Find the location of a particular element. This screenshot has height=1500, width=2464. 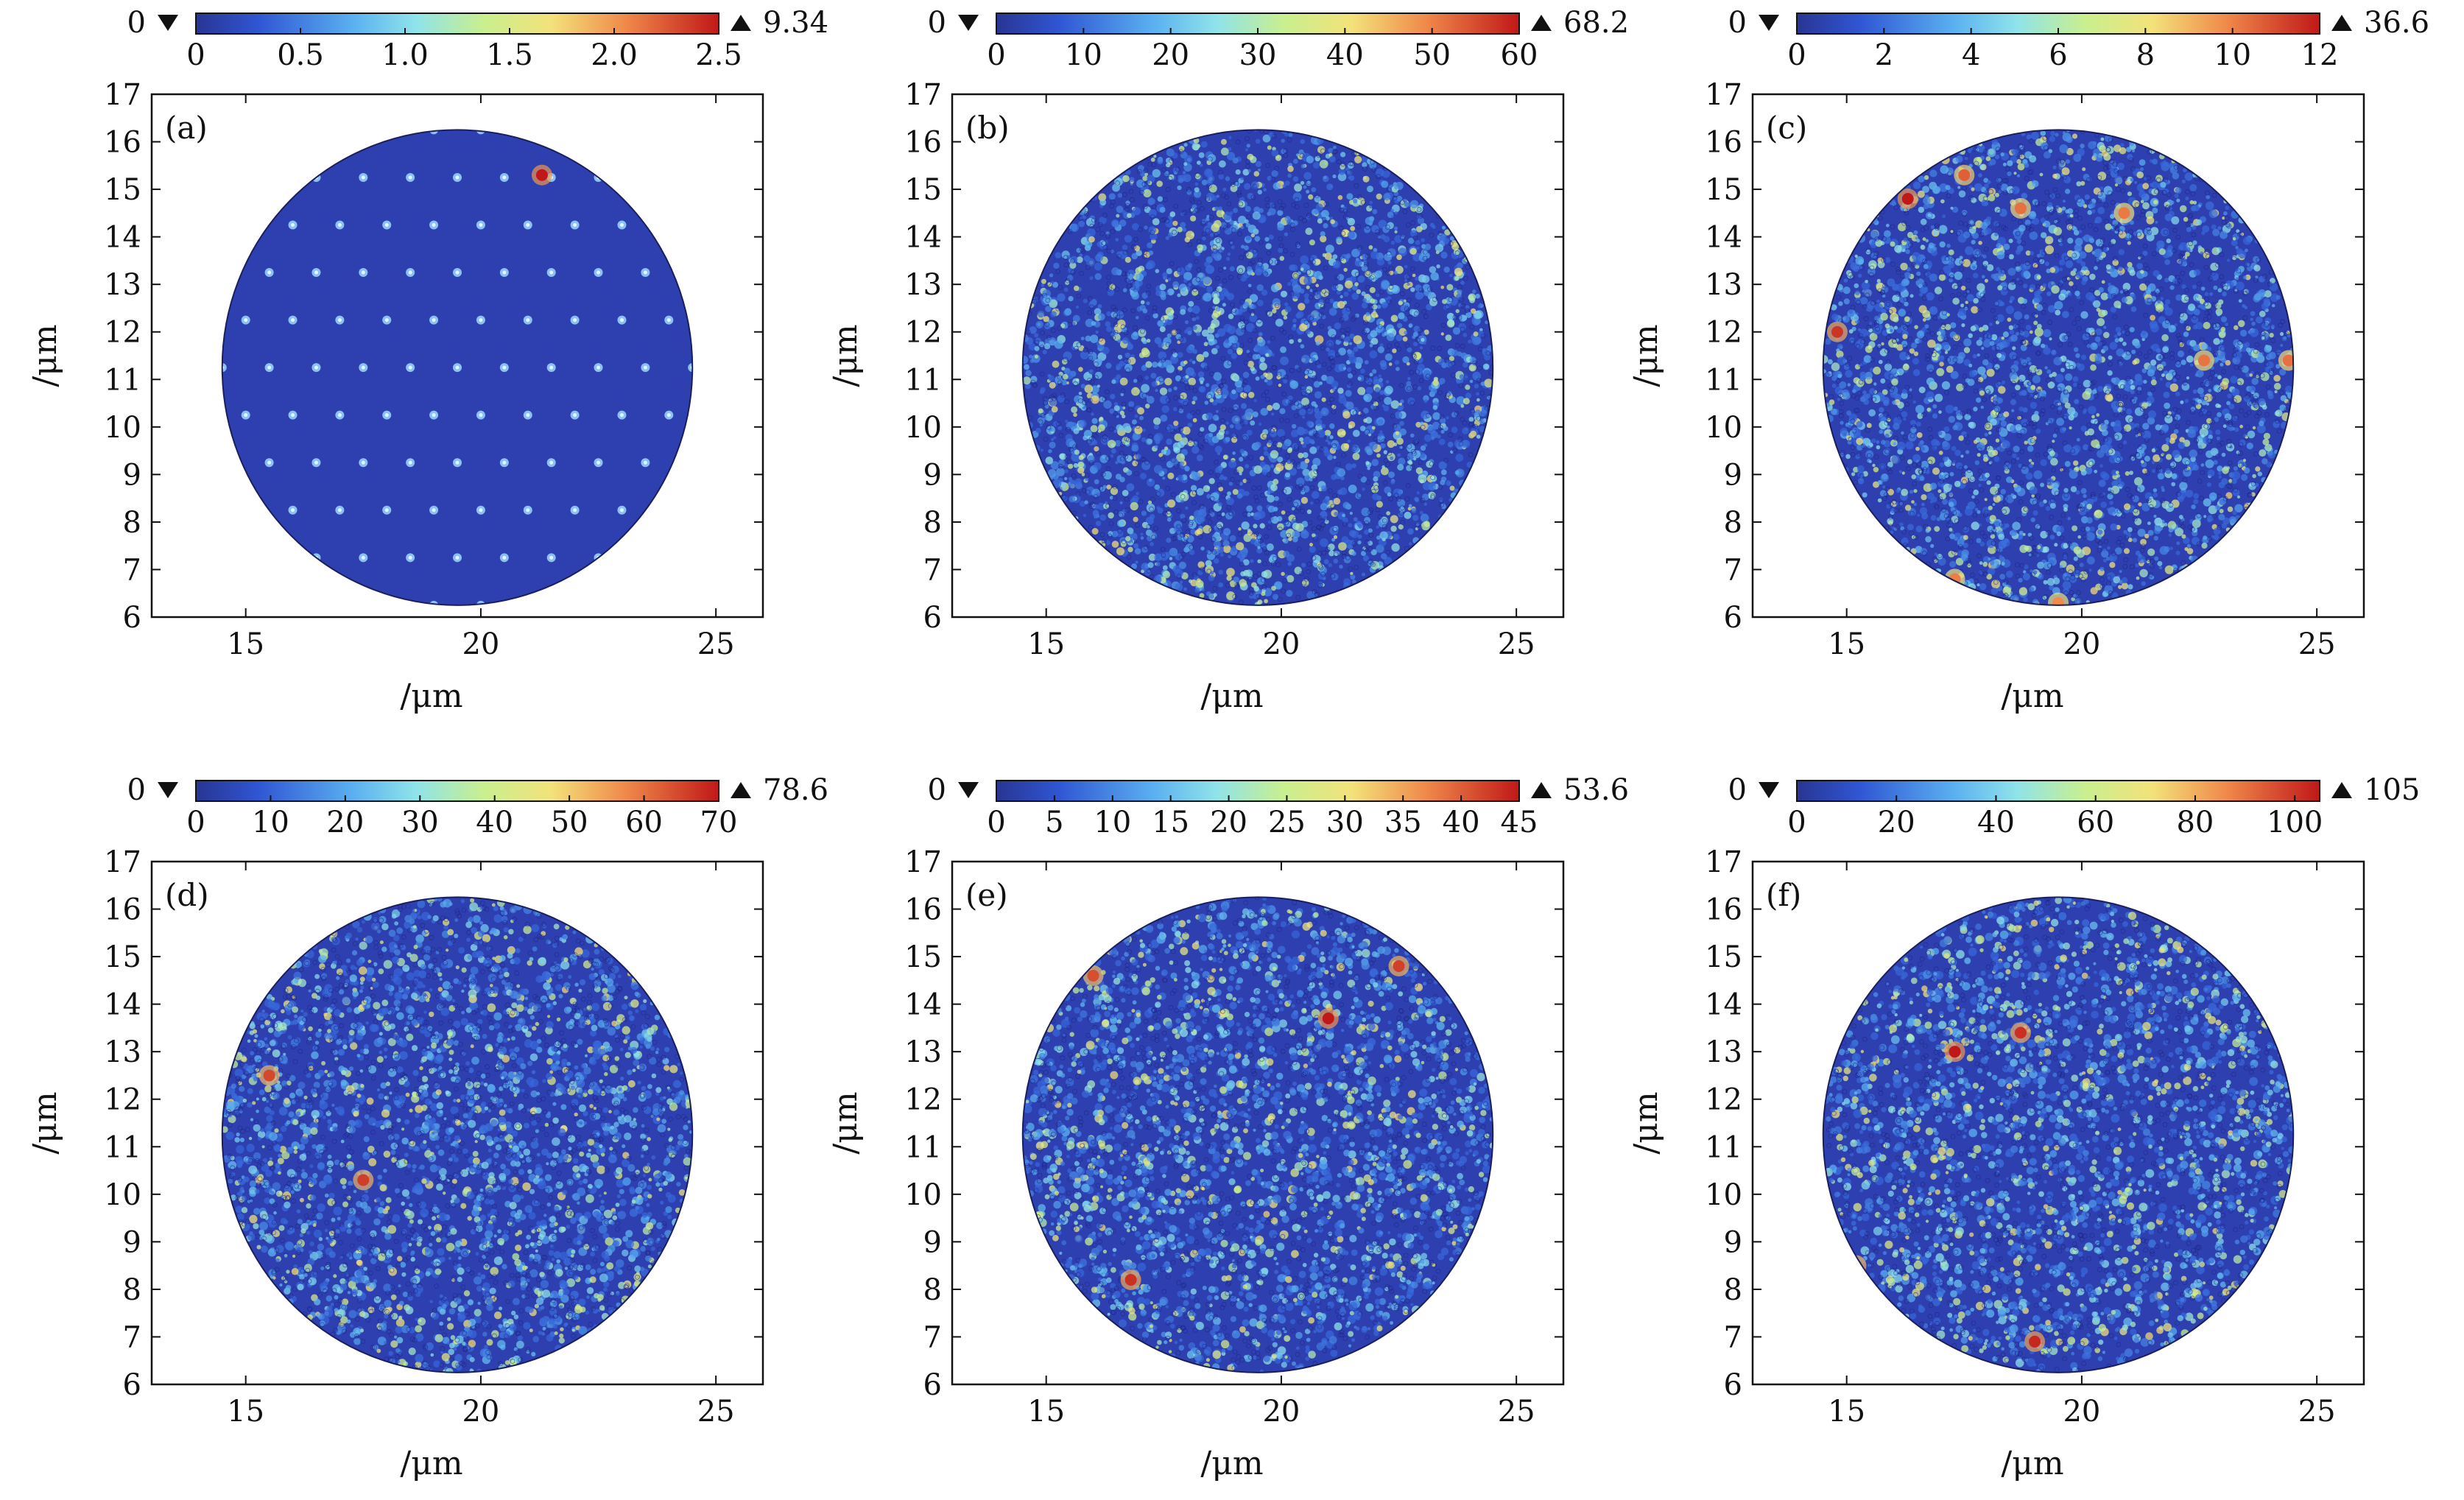

colorbar-tick-label: 2 is located at coordinates (1884, 55).